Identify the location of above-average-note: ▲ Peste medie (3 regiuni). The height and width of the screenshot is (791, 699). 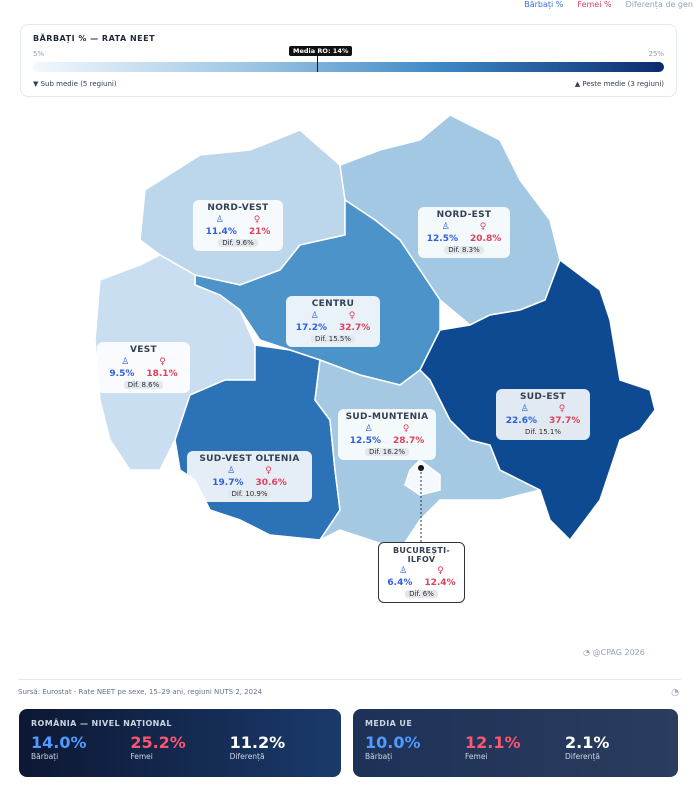
(619, 84).